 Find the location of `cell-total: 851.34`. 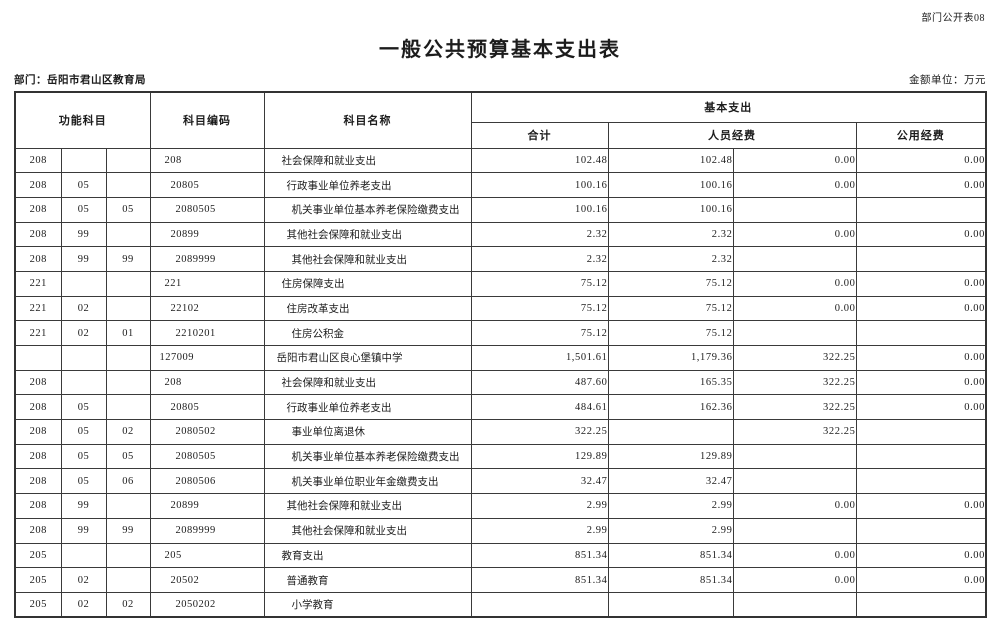

cell-total: 851.34 is located at coordinates (539, 580).